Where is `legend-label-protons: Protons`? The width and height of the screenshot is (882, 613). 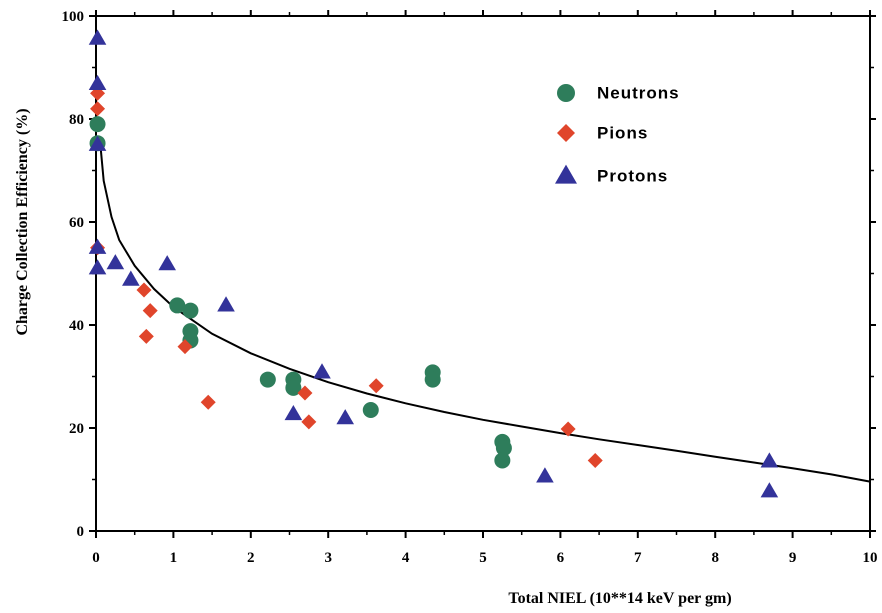 legend-label-protons: Protons is located at coordinates (632, 175).